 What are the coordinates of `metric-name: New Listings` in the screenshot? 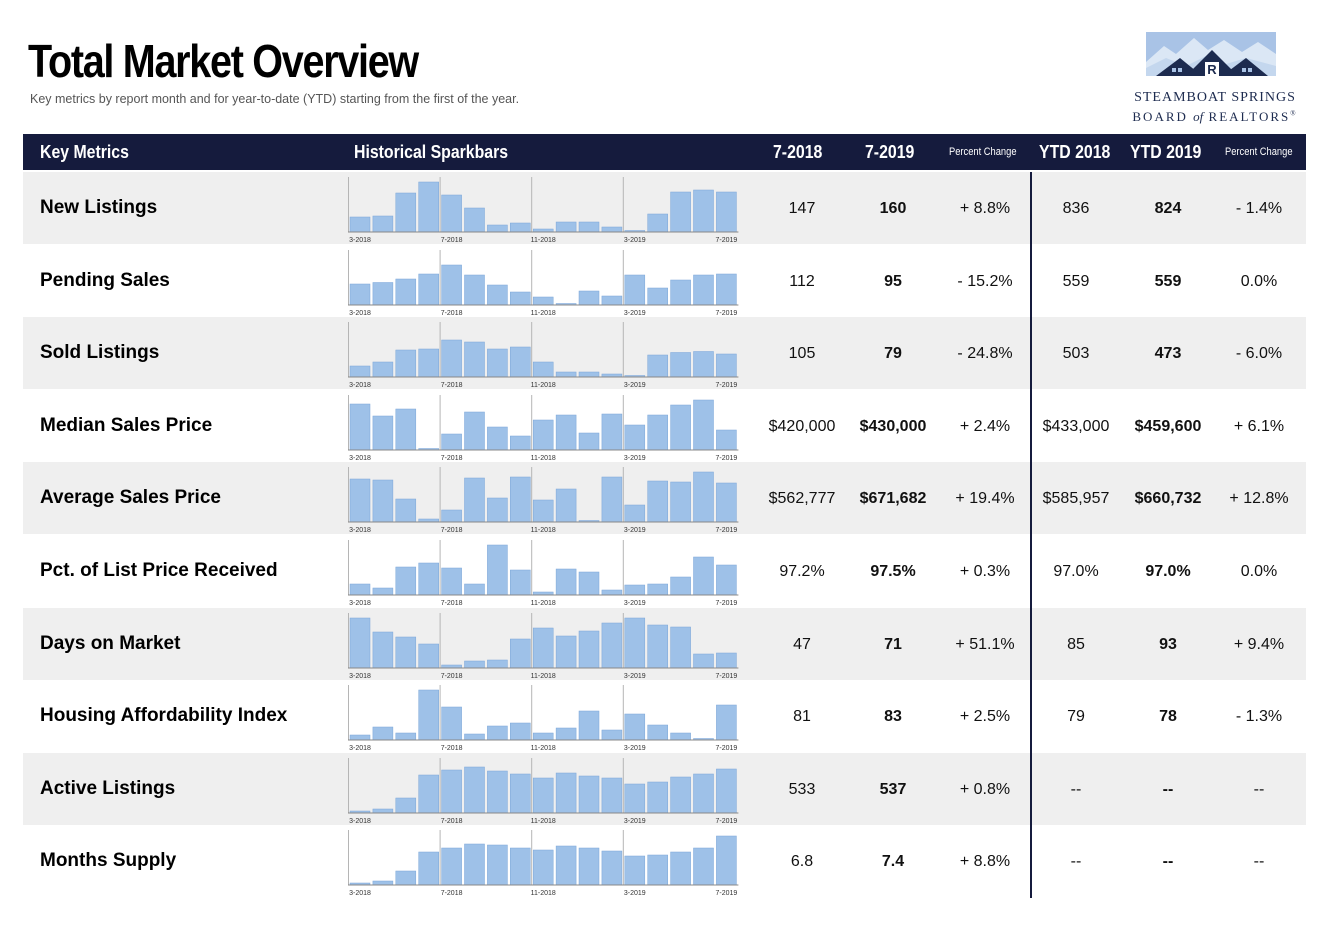 It's located at (99, 207).